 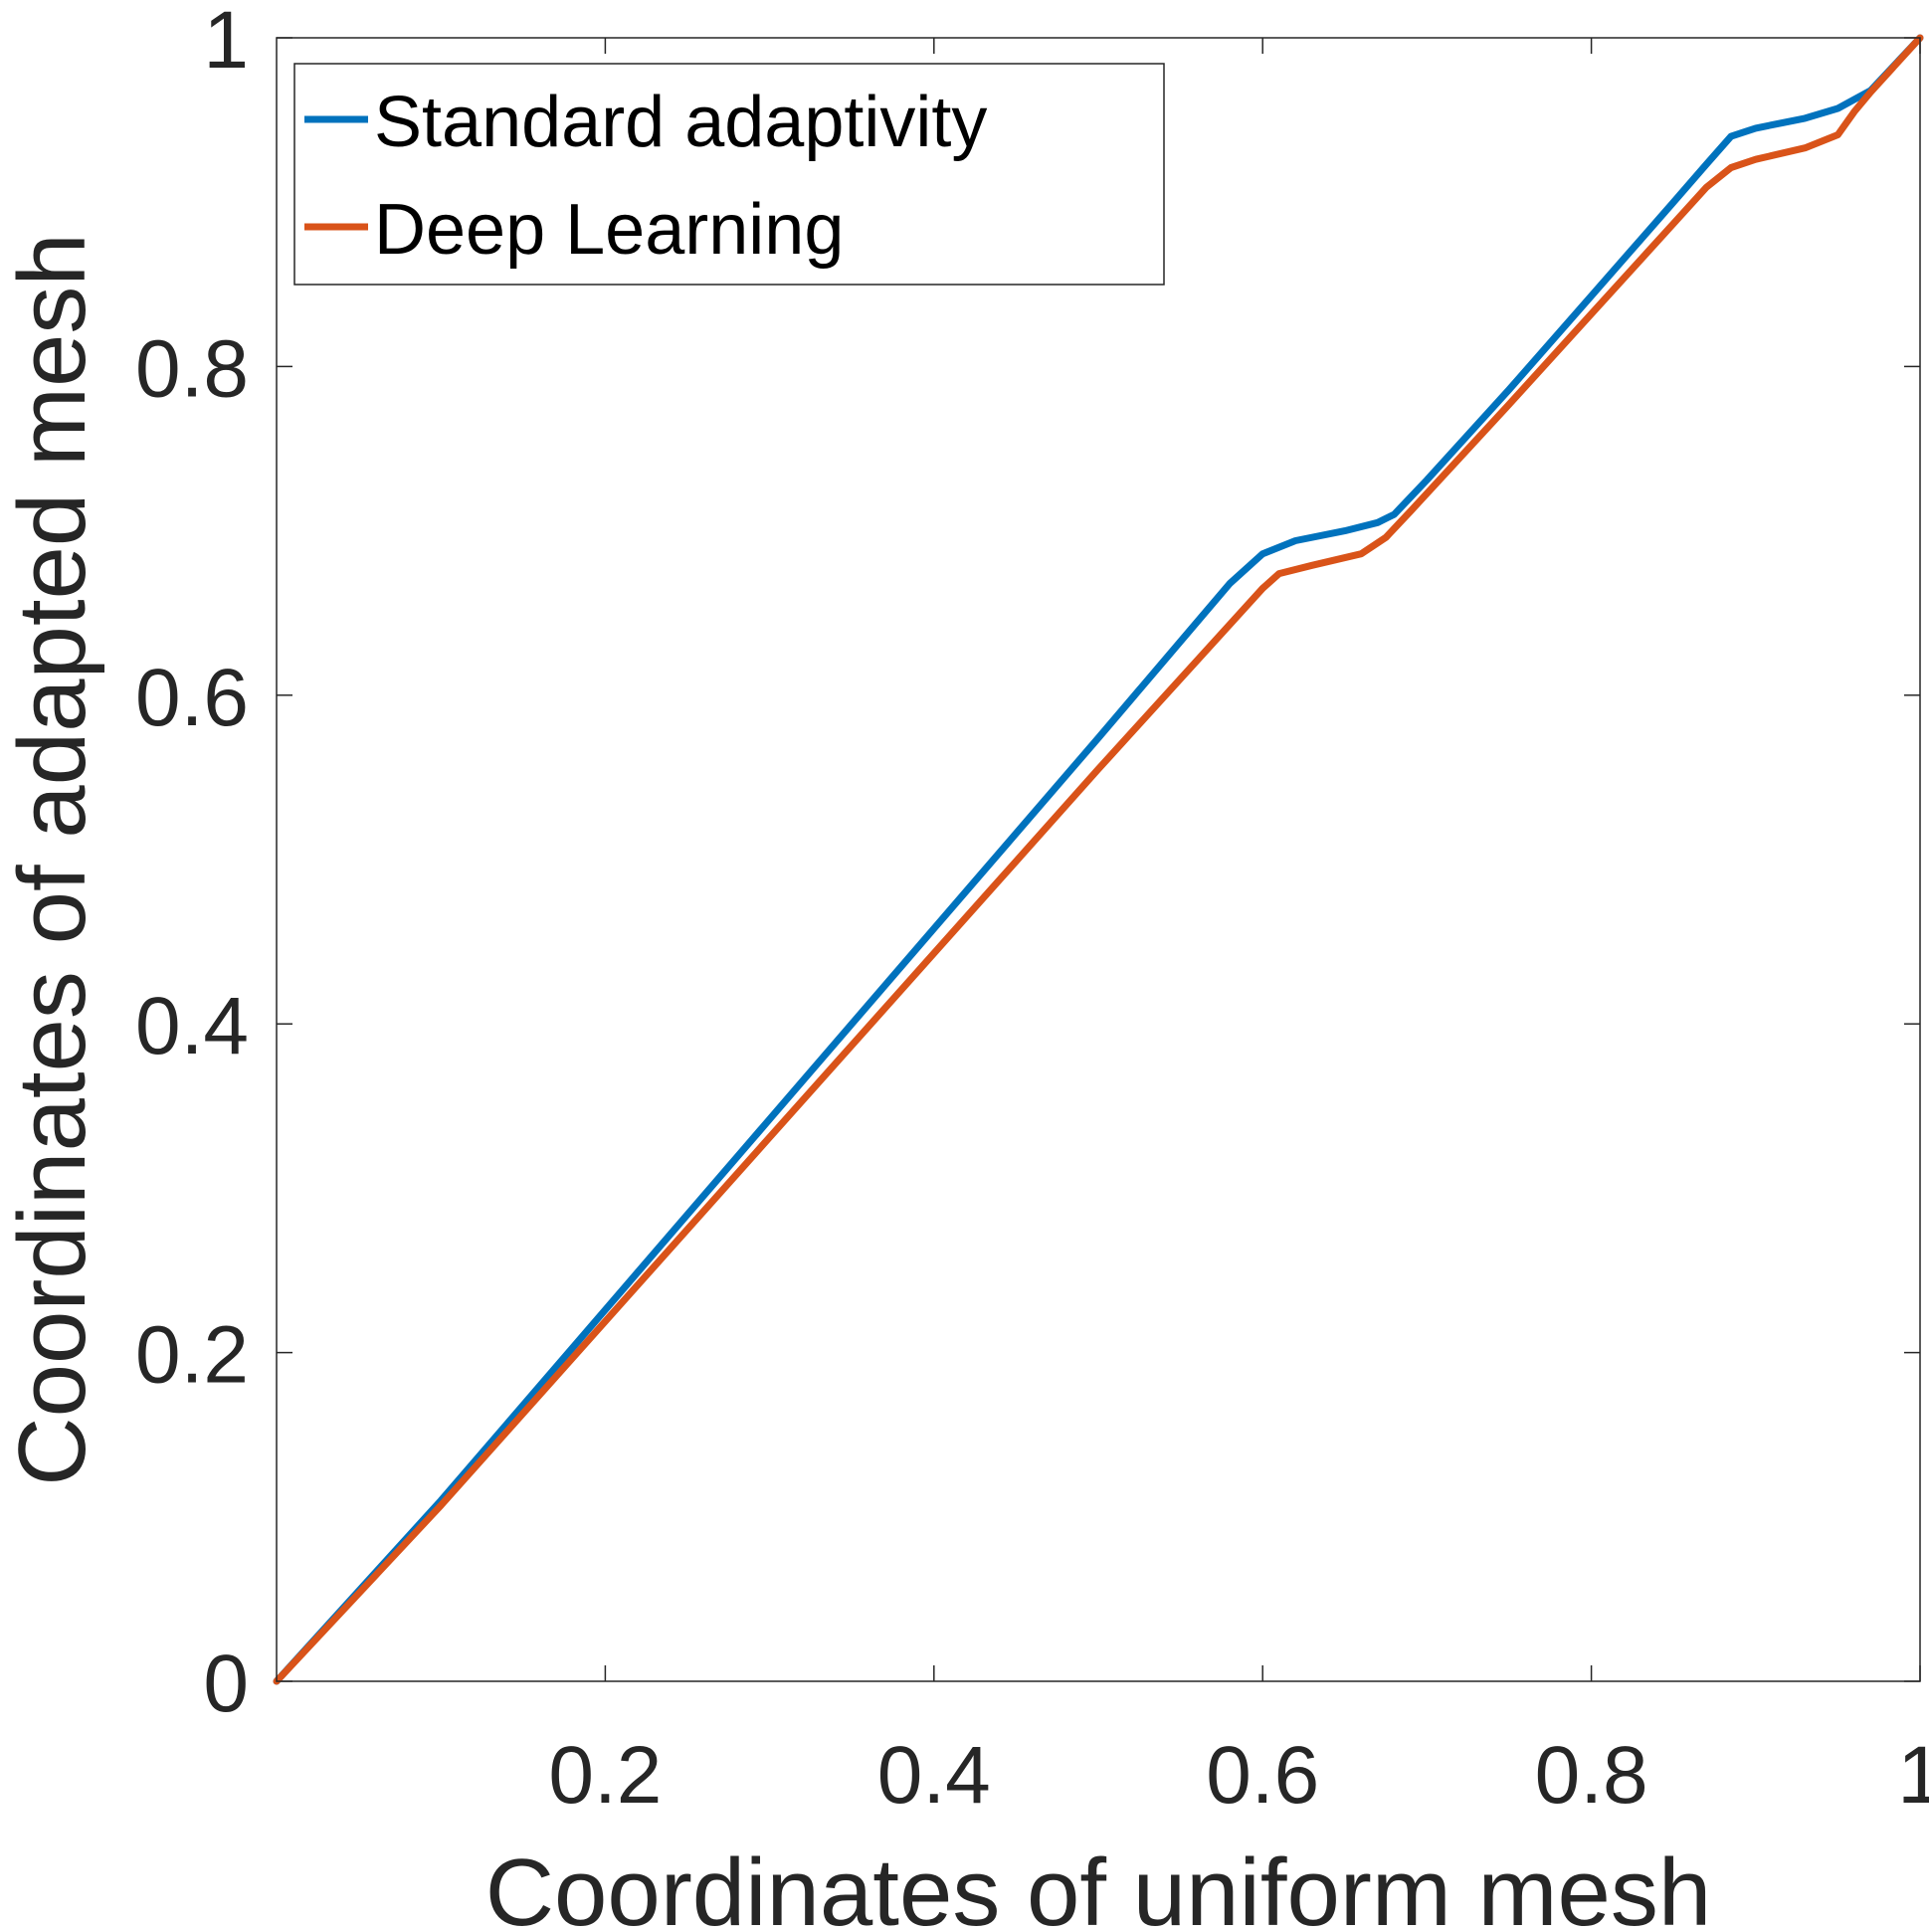 I want to click on legend-label-standard-adaptivity: Standard adaptivity, so click(x=680, y=122).